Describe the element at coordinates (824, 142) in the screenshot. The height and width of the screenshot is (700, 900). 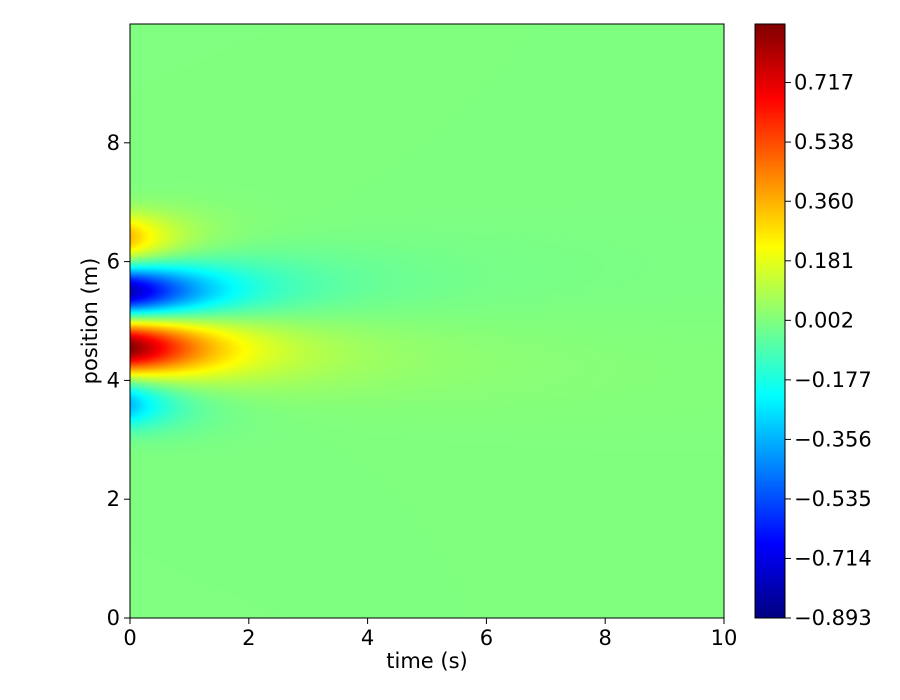
I see `colorbar-tick-label: 0.538` at that location.